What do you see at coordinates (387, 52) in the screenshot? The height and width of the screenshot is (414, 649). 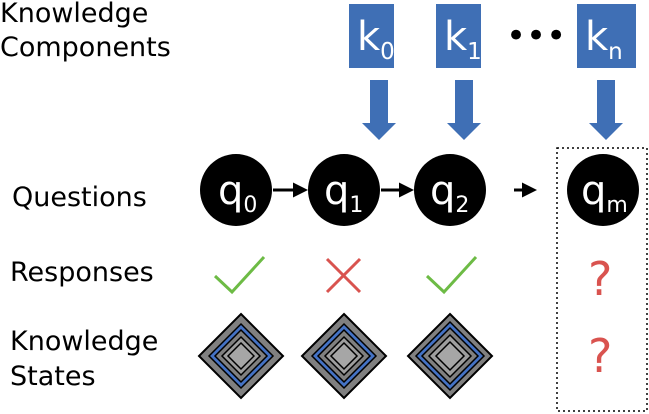 I see `kc-0-sub: 0` at bounding box center [387, 52].